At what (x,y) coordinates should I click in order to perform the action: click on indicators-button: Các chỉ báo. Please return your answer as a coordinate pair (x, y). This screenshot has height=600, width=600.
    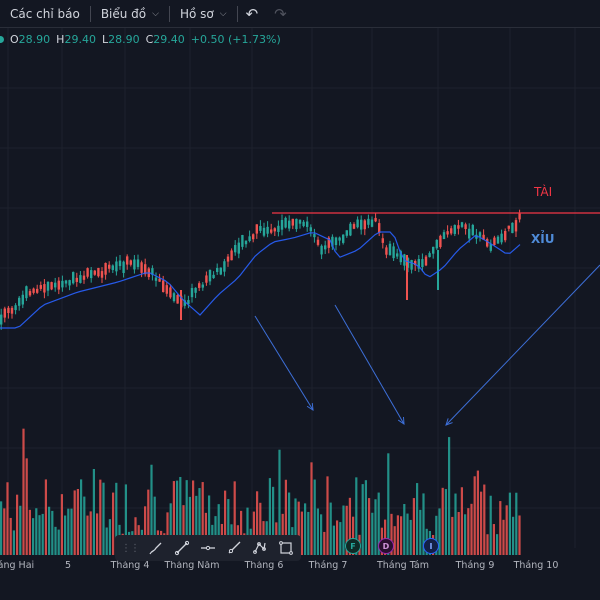
    Looking at the image, I should click on (45, 13).